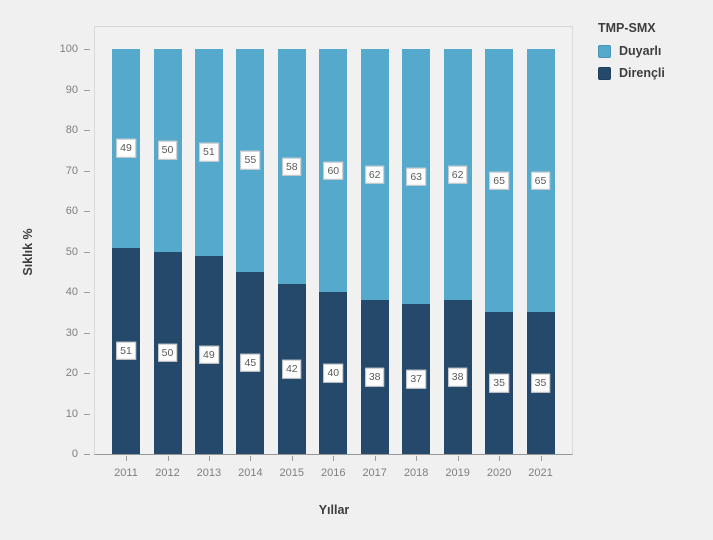  What do you see at coordinates (71, 292) in the screenshot?
I see `y-tick-label: 40` at bounding box center [71, 292].